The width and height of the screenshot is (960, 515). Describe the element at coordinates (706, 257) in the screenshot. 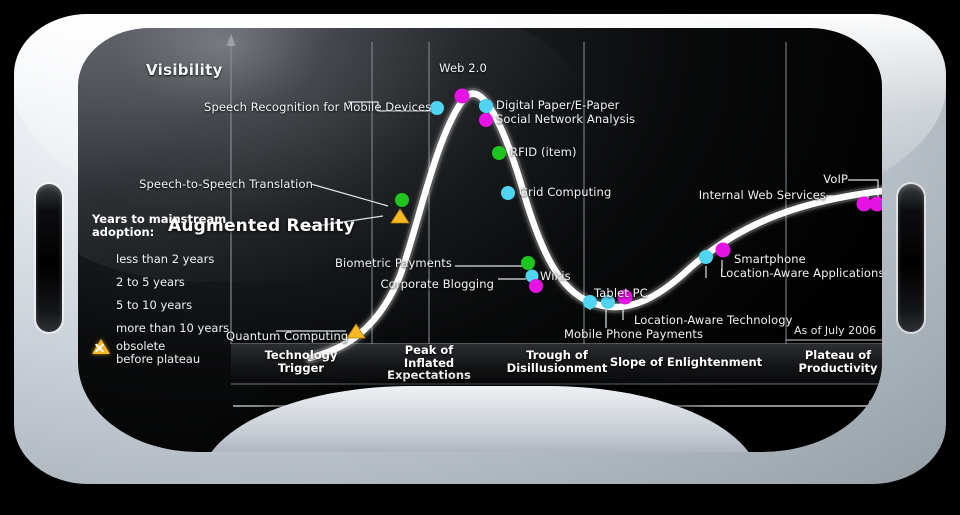

I see `marker-smartphone` at that location.